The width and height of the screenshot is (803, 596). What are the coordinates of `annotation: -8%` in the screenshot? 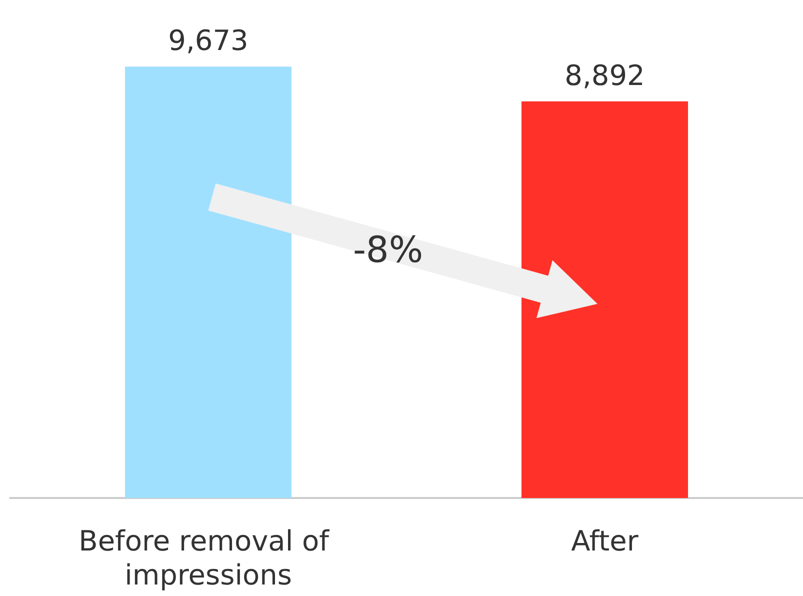 It's located at (388, 250).